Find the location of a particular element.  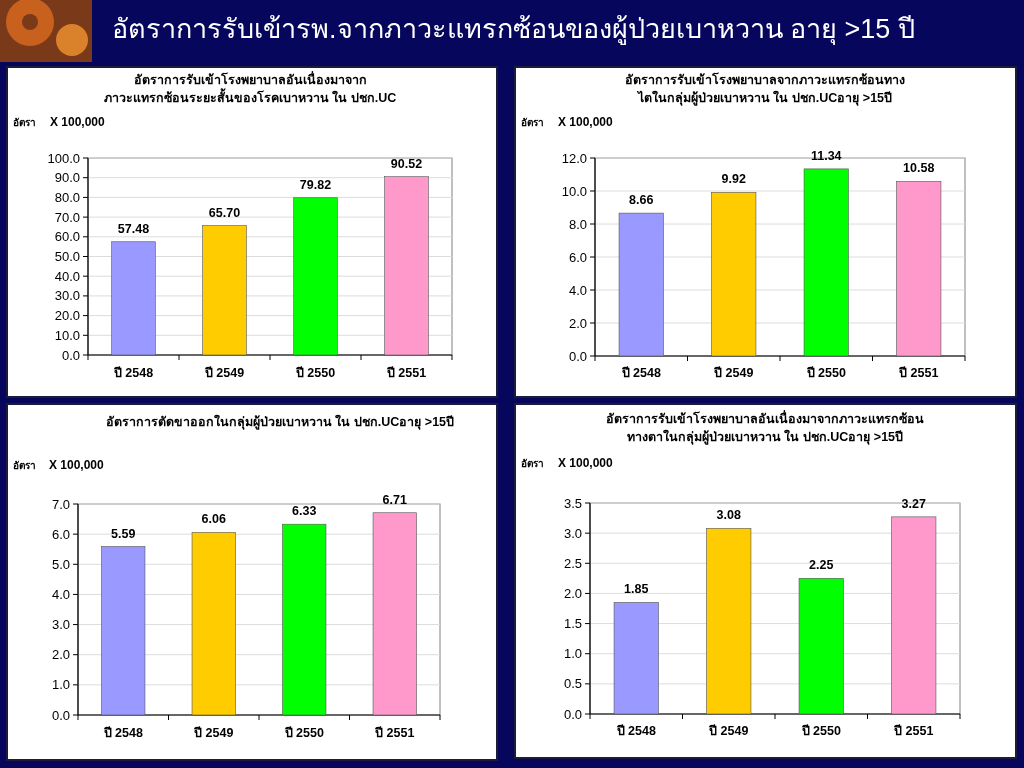

data-label: 6.71 is located at coordinates (394, 499).